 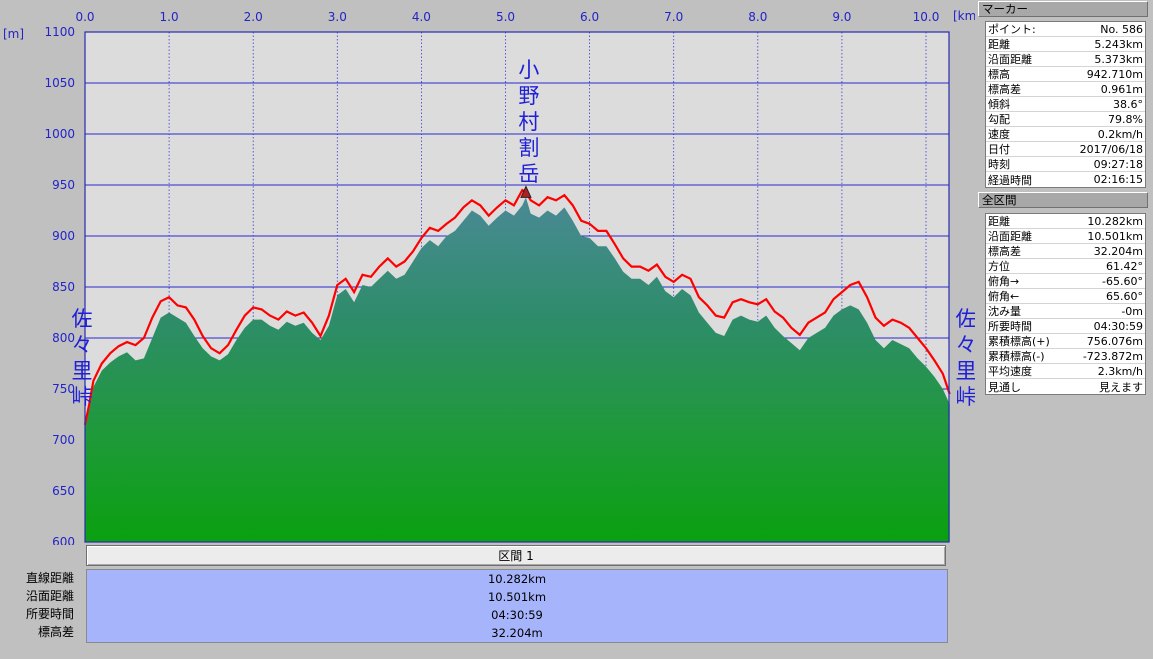 What do you see at coordinates (1112, 356) in the screenshot?
I see `info-value: -723.872m` at bounding box center [1112, 356].